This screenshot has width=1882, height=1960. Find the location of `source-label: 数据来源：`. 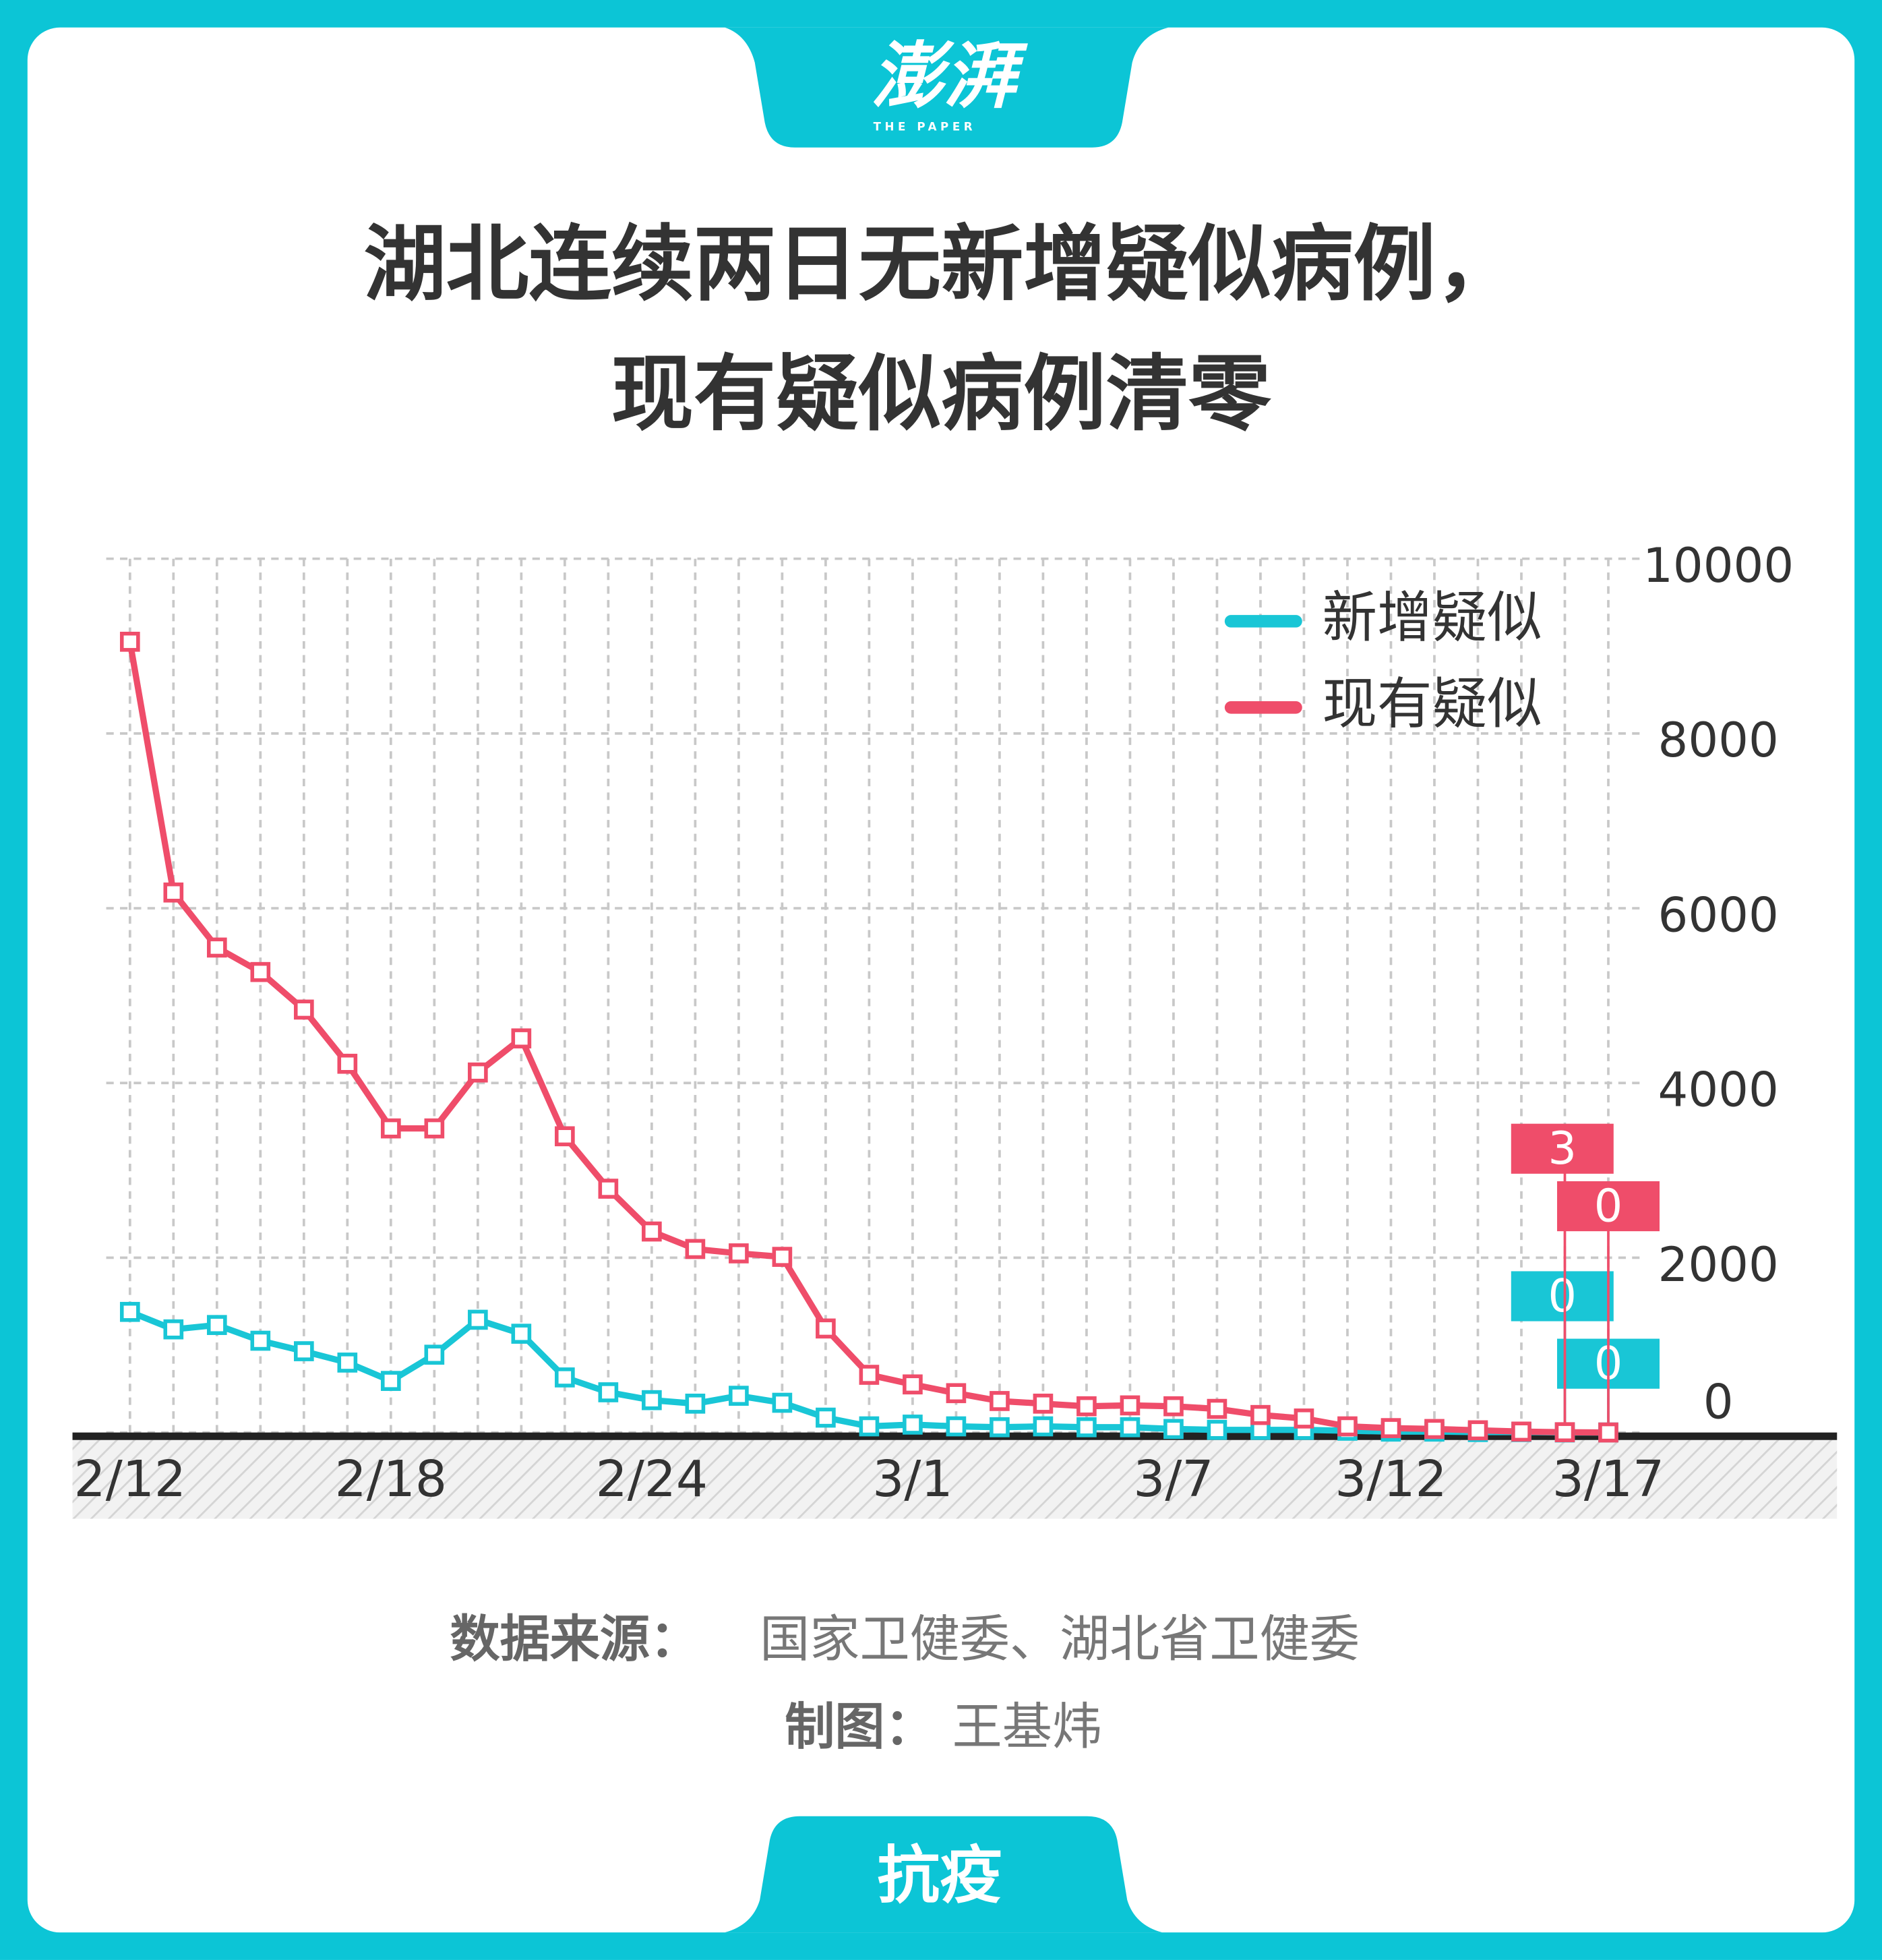

source-label: 数据来源： is located at coordinates (575, 1640).